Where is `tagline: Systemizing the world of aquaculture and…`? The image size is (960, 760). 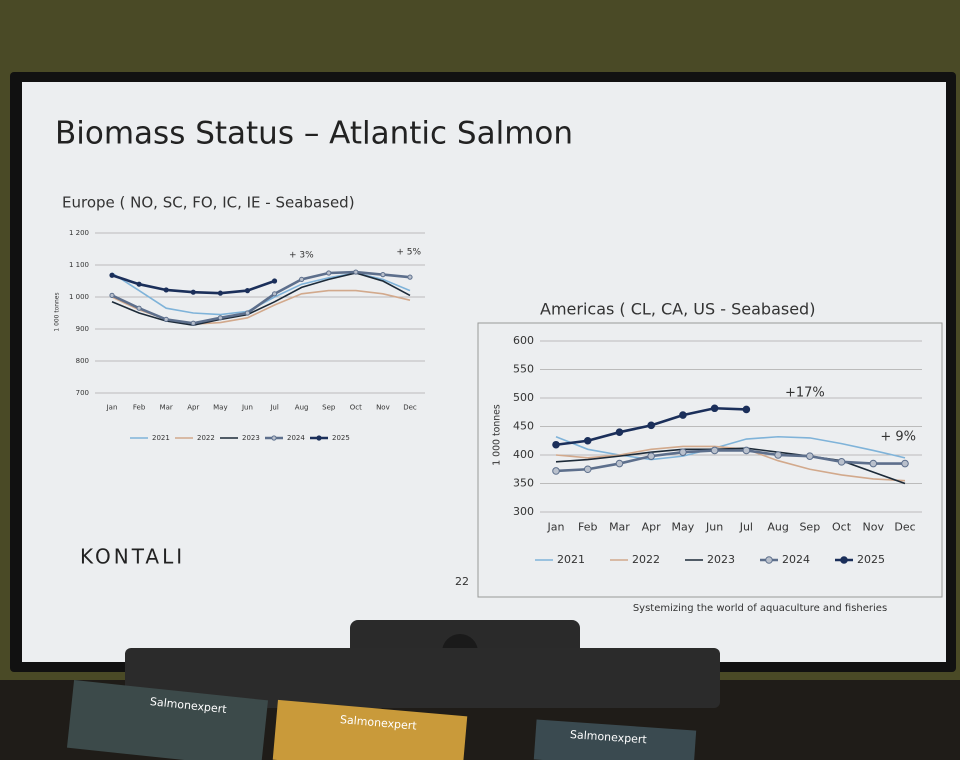 tagline: Systemizing the world of aquaculture and… is located at coordinates (760, 608).